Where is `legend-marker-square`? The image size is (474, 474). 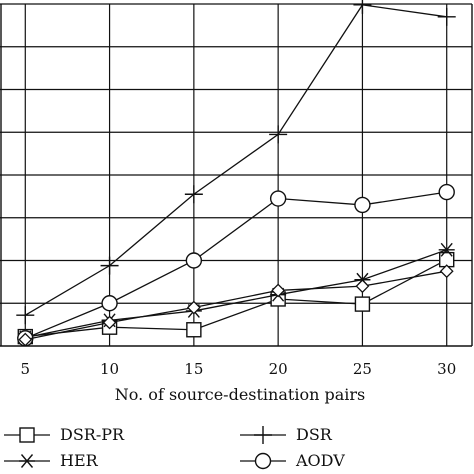 legend-marker-square is located at coordinates (27, 435).